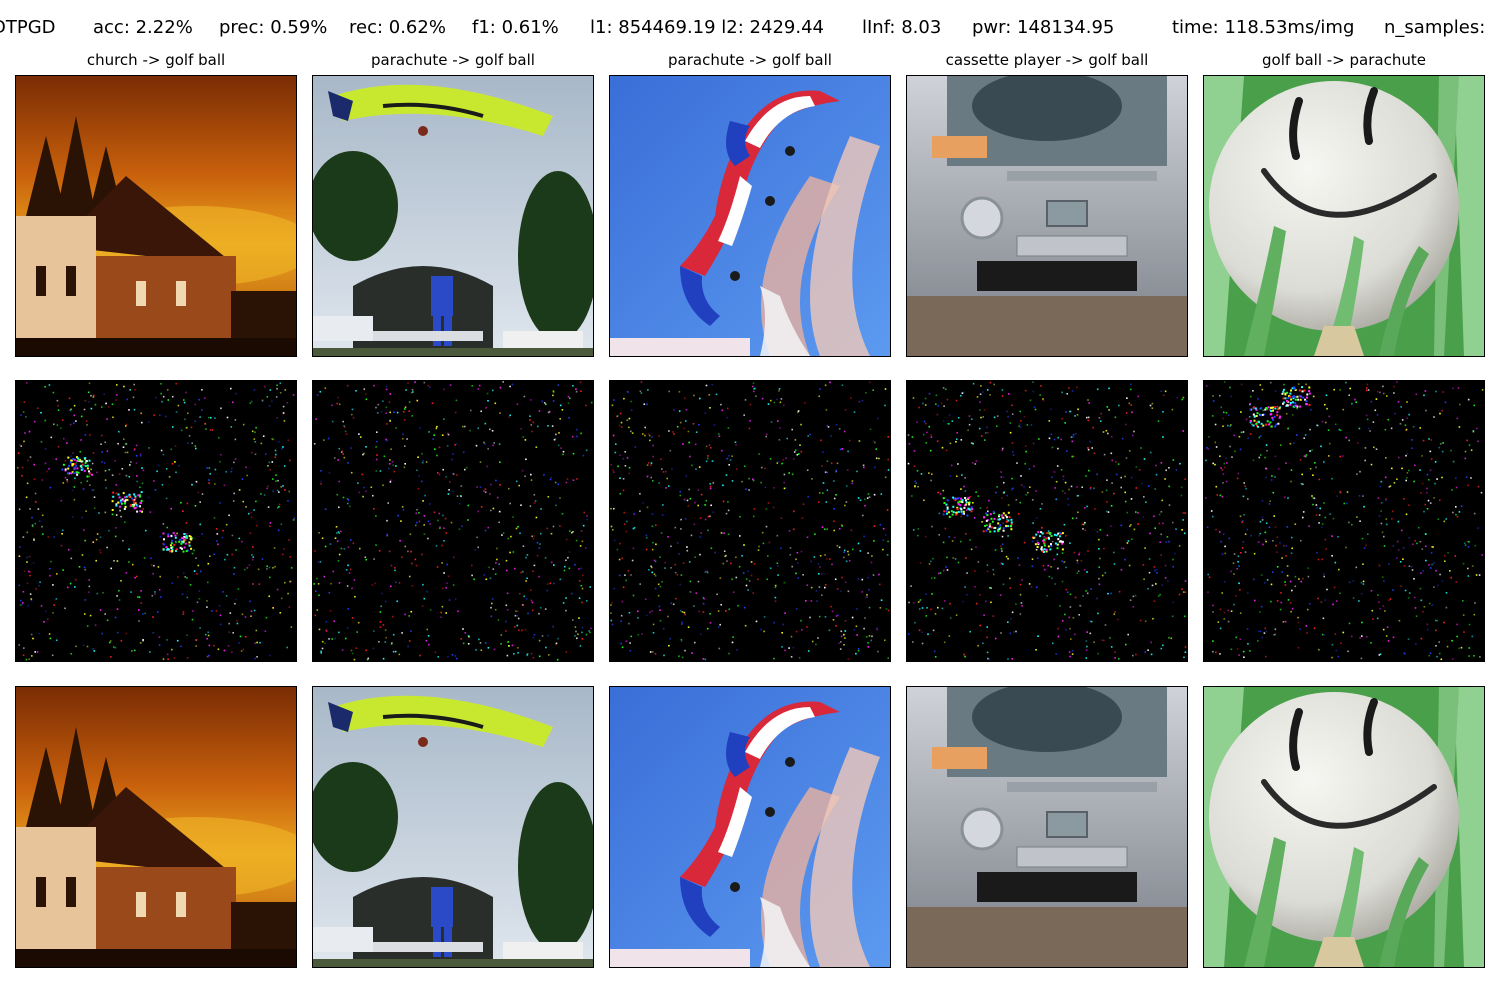 Image resolution: width=1500 pixels, height=1000 pixels. Describe the element at coordinates (143, 27) in the screenshot. I see `accuracy-metric: acc: 2.22%` at that location.